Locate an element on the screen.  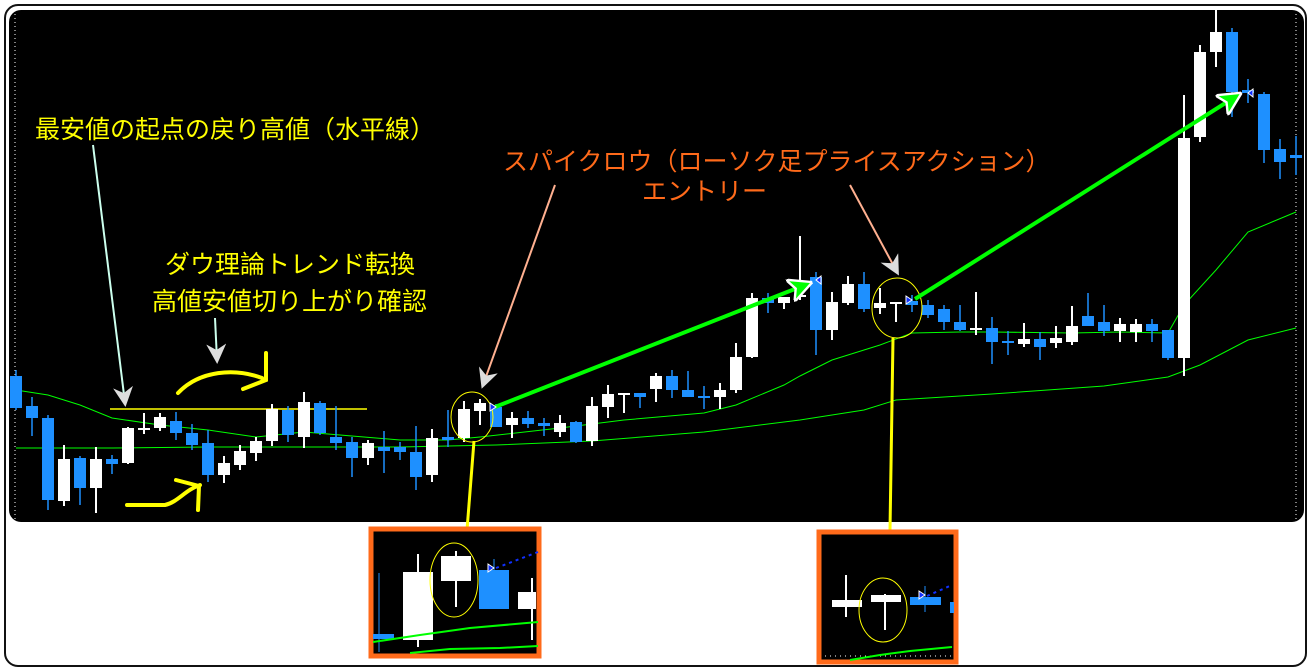
dow-theory-label-2: 高値安値切り上がり確認 is located at coordinates (289, 301).